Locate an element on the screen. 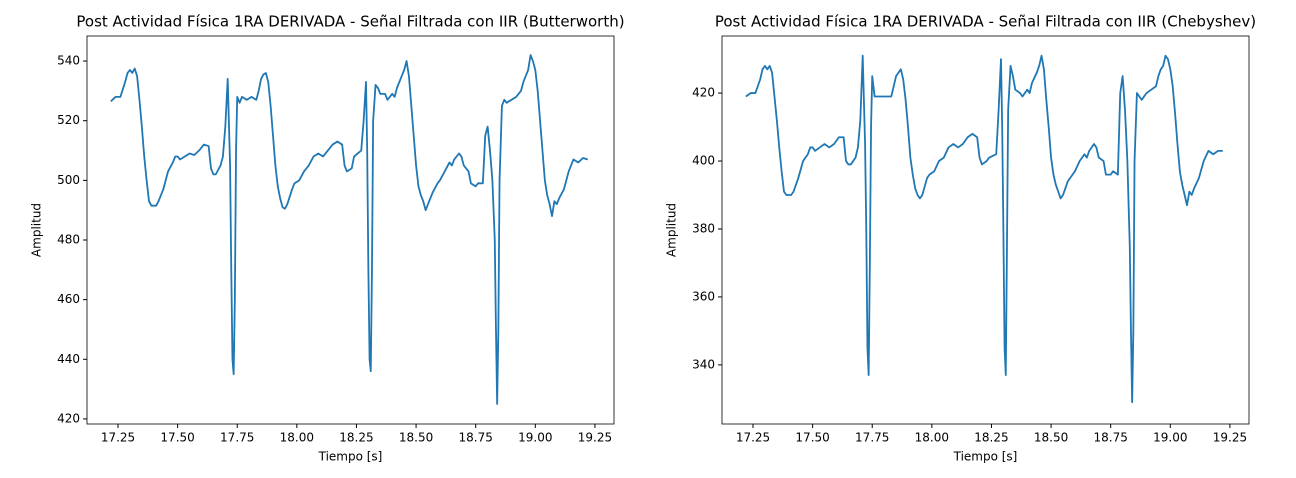 The height and width of the screenshot is (478, 1296). y-tick-label: 520 is located at coordinates (68, 120).